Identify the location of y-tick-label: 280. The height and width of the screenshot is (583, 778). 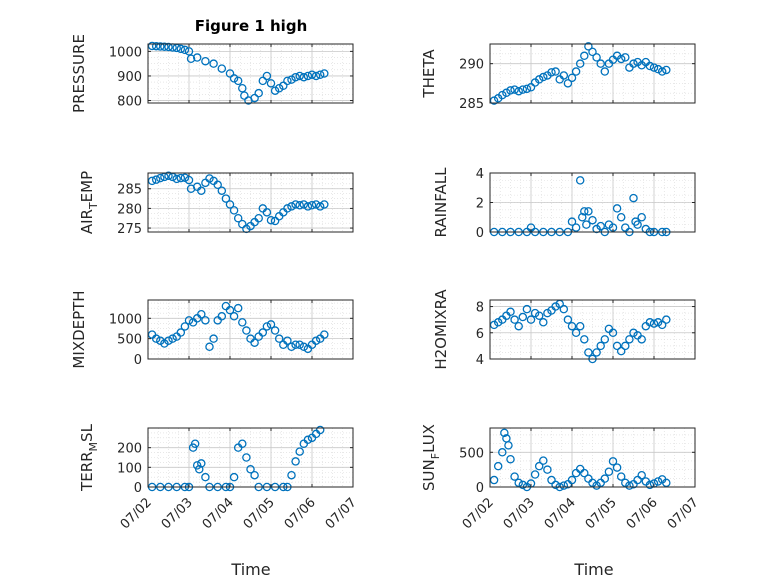
(129, 209).